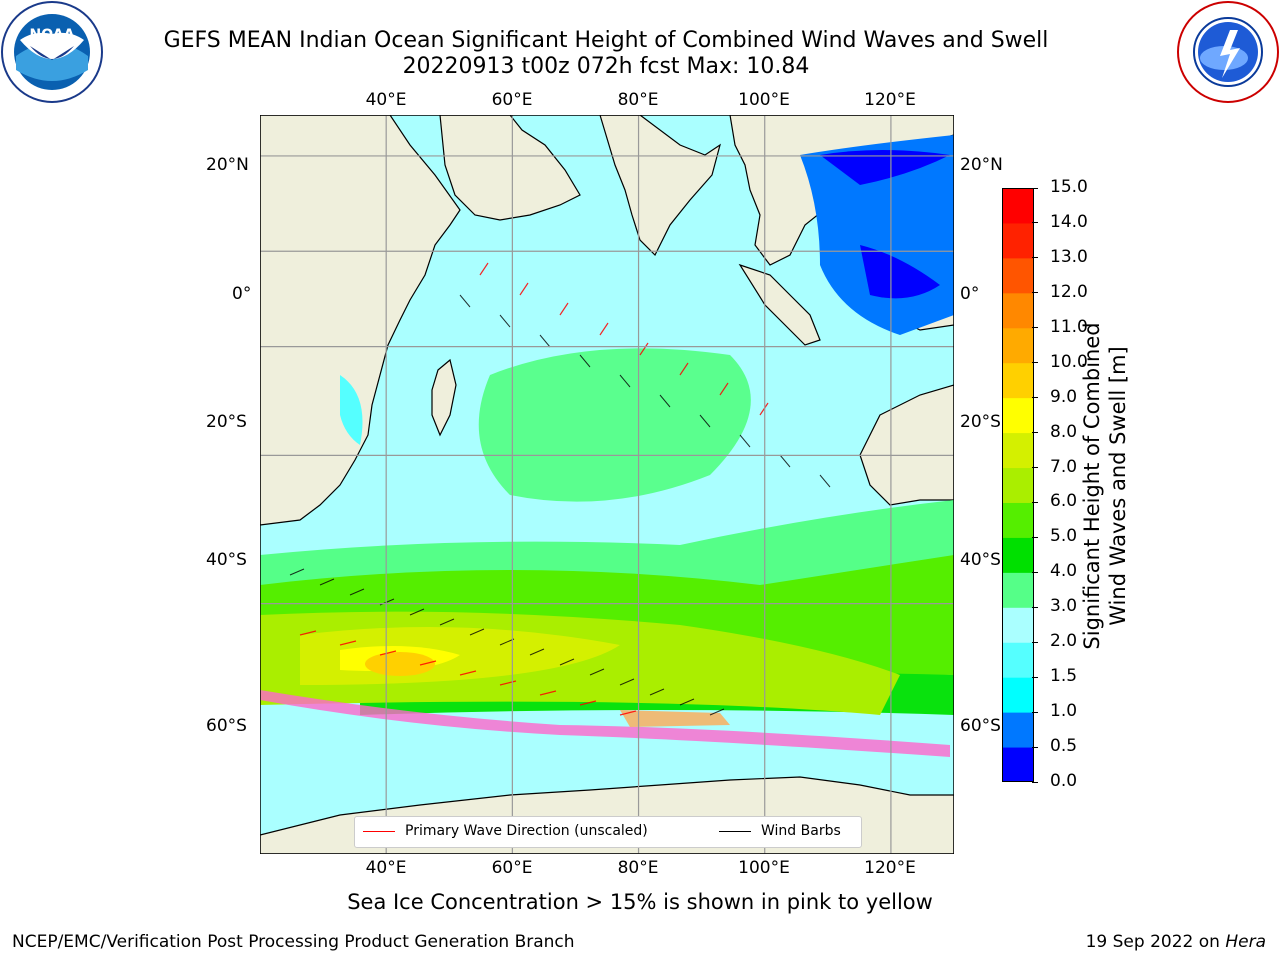 The height and width of the screenshot is (960, 1280). Describe the element at coordinates (980, 422) in the screenshot. I see `lat-label-right-20s: 20°S` at that location.